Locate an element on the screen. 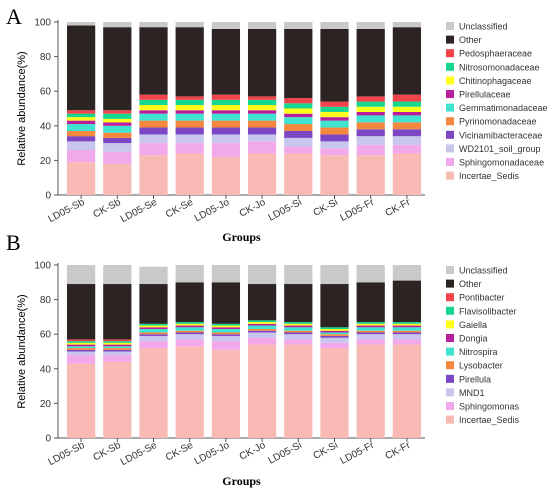 The width and height of the screenshot is (550, 495). bar-segment-pedosphaeraceae is located at coordinates (189, 98).